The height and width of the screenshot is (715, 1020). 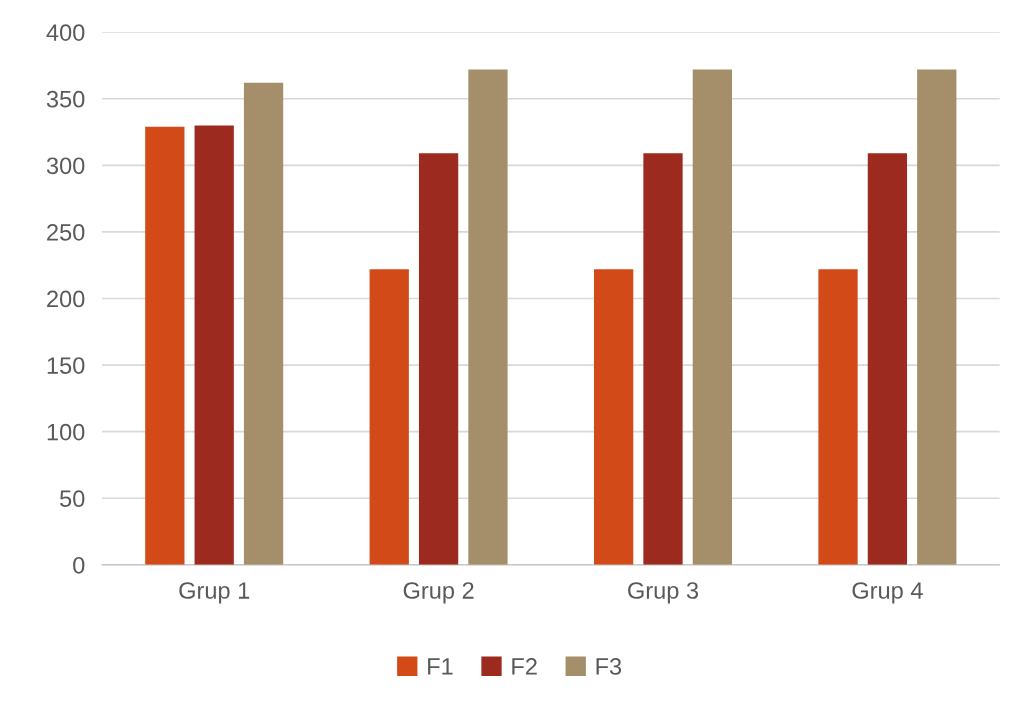 I want to click on y-tick-label: 0, so click(x=79, y=565).